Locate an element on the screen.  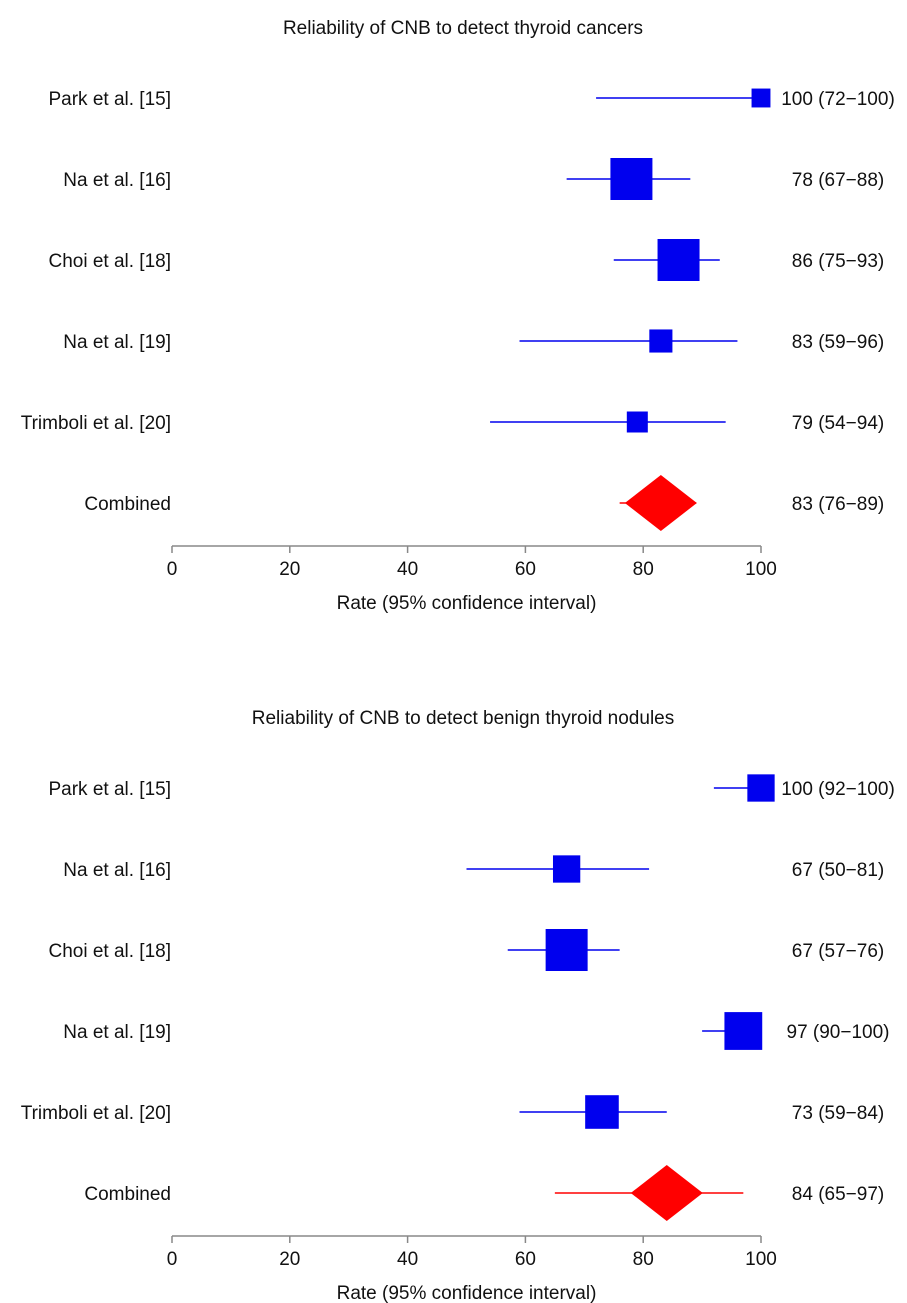
study-ci-text: 100 (92−100) is located at coordinates (838, 789).